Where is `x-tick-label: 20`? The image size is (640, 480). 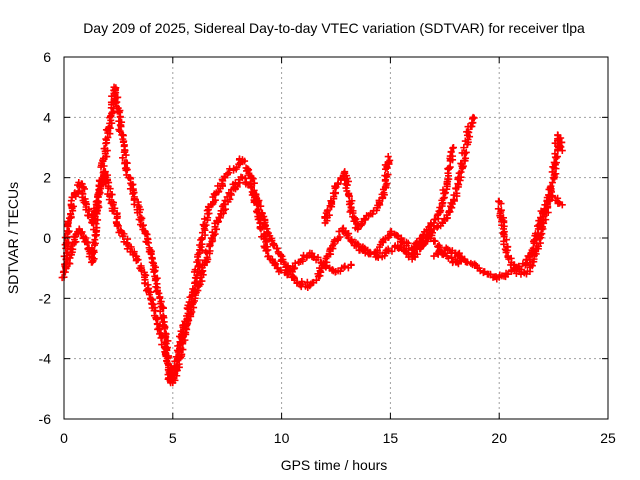
x-tick-label: 20 is located at coordinates (499, 438).